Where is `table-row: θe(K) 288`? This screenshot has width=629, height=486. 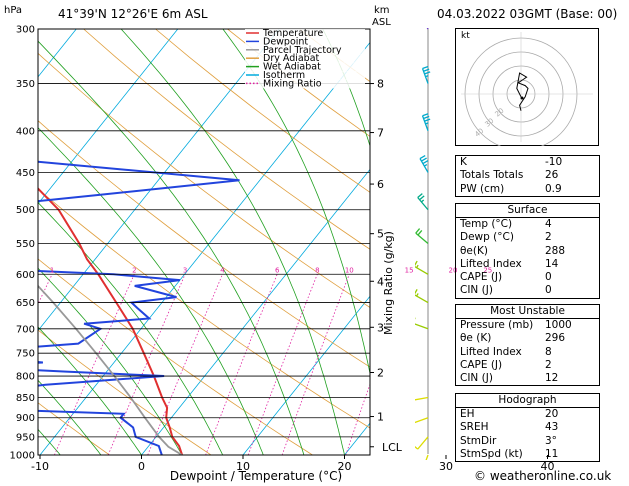
table-row: θe(K) 288 is located at coordinates (527, 251).